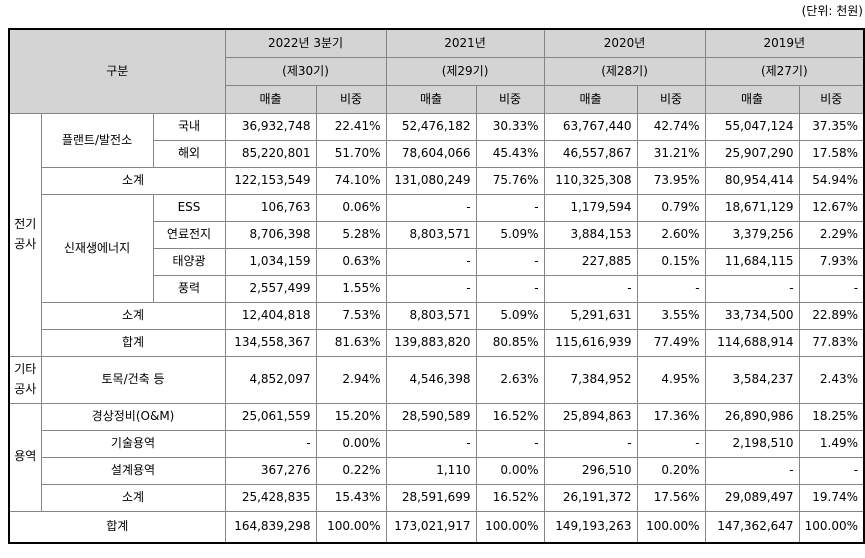  Describe the element at coordinates (270, 153) in the screenshot. I see `cell-revenue: 85,220,801` at that location.